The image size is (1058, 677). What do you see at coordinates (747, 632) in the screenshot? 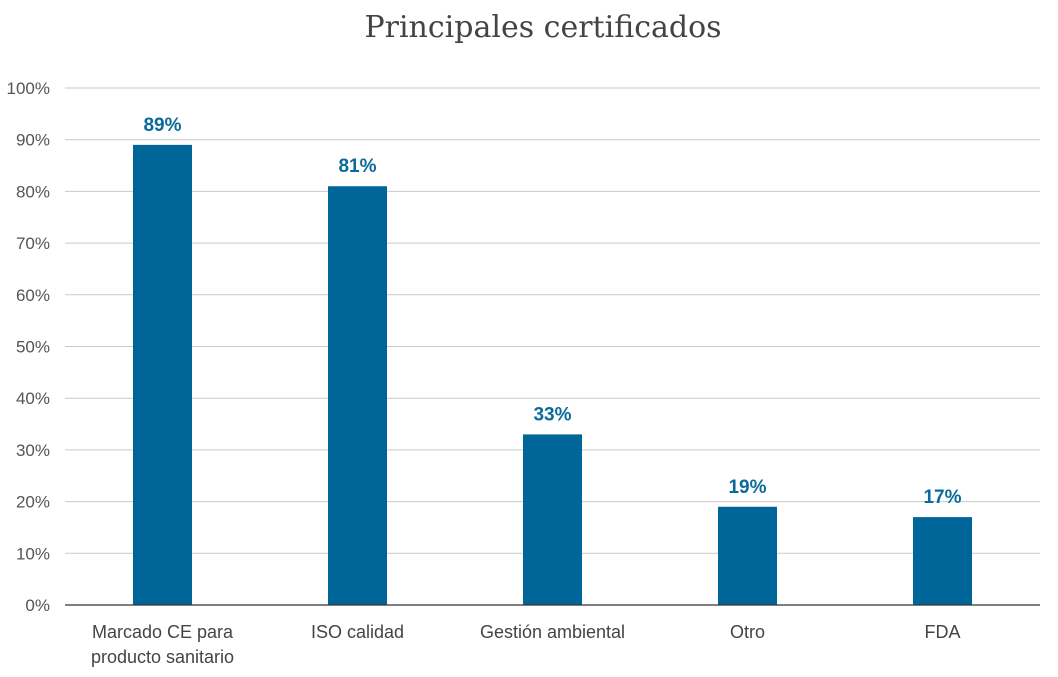
I see `x-category-label: Otro` at bounding box center [747, 632].